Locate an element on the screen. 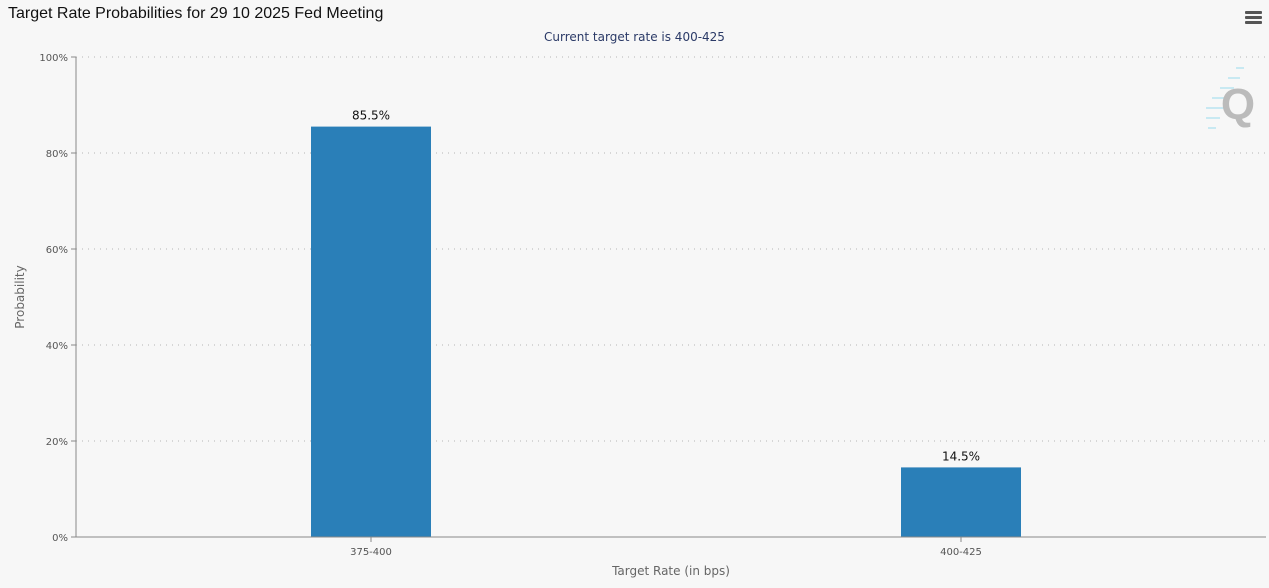 The height and width of the screenshot is (588, 1269). y-tick-label: 20% is located at coordinates (57, 442).